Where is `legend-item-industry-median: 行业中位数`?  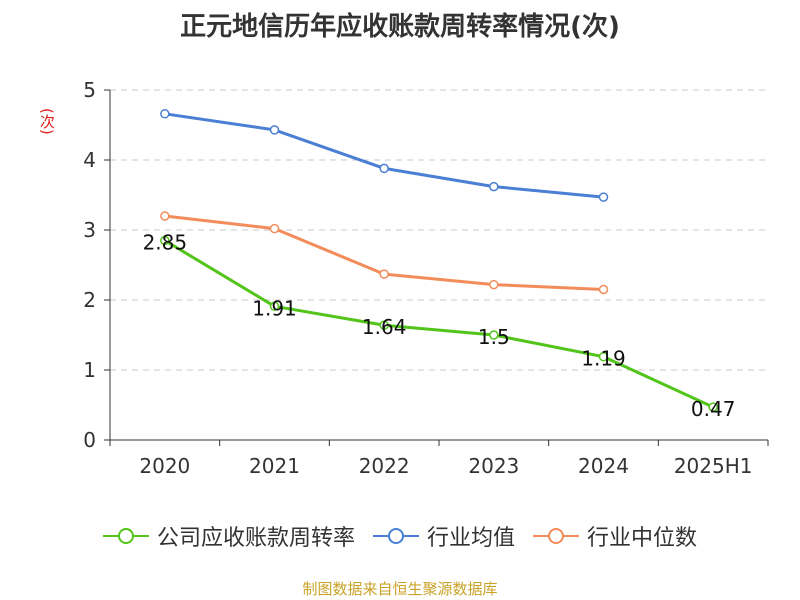 legend-item-industry-median: 行业中位数 is located at coordinates (615, 536).